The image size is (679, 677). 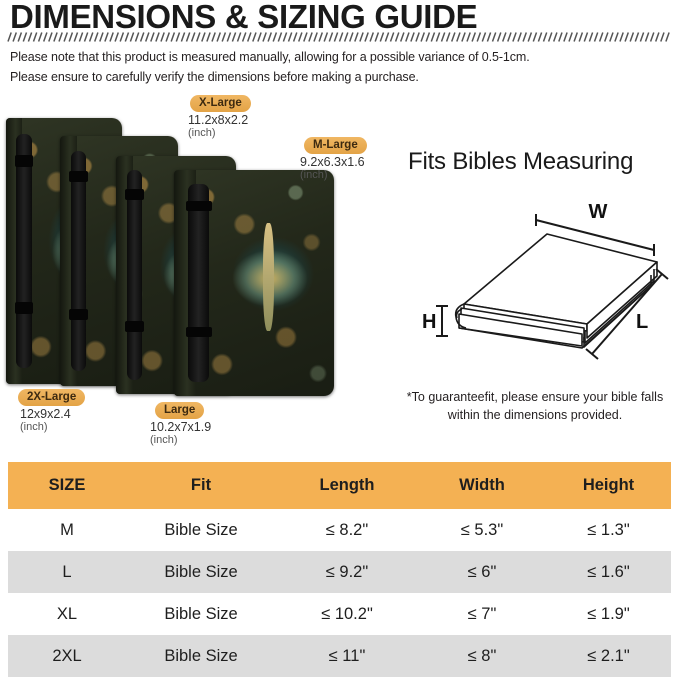 I want to click on column-header-width: Width, so click(x=482, y=485).